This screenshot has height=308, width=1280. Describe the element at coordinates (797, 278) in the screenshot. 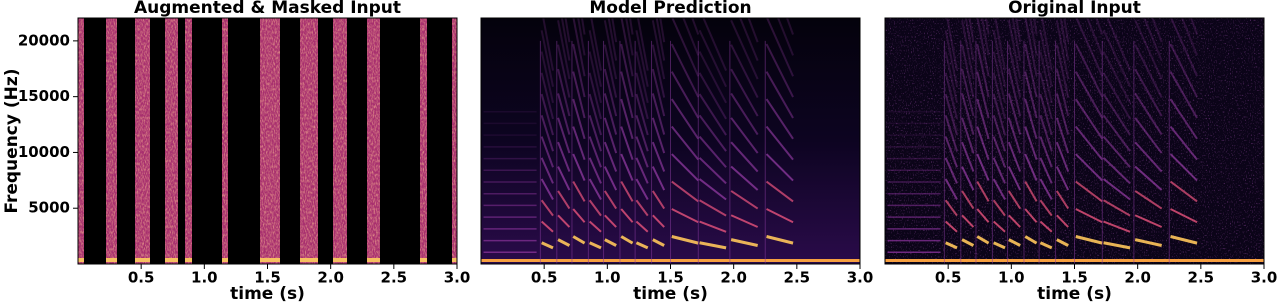

I see `x-tick-label: 2.5` at that location.